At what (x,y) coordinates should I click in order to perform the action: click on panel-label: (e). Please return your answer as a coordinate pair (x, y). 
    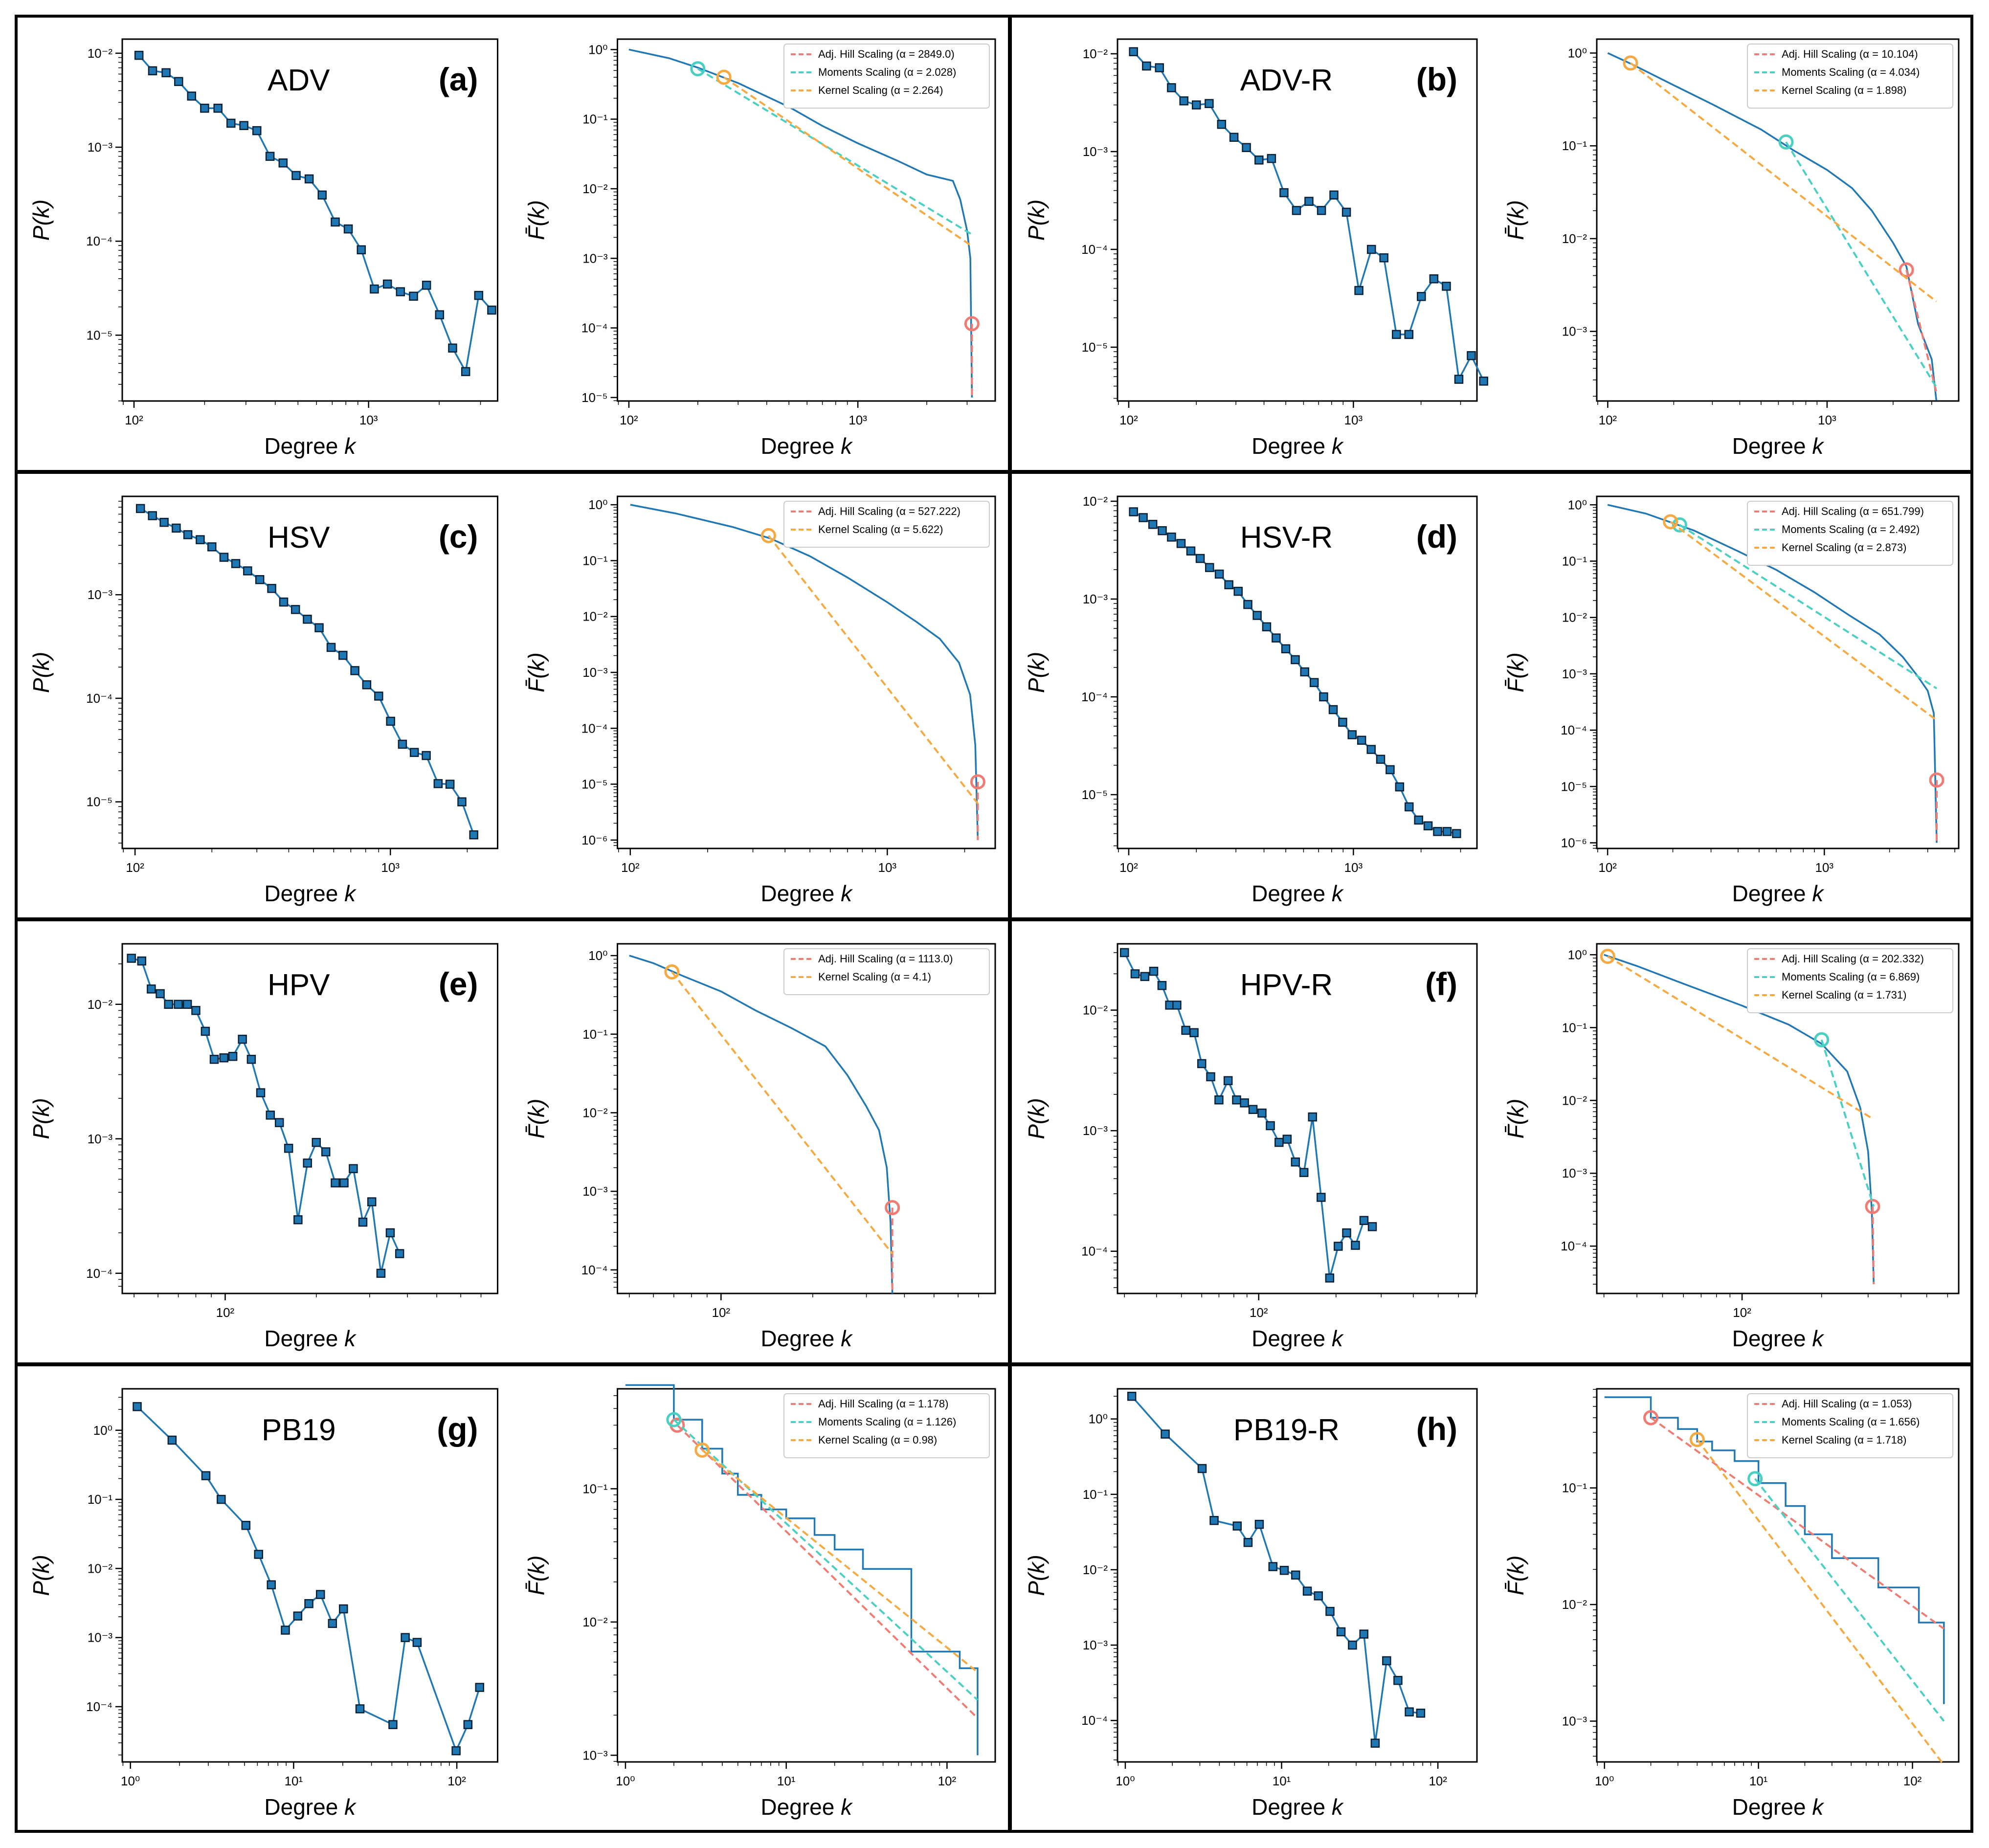
    Looking at the image, I should click on (458, 984).